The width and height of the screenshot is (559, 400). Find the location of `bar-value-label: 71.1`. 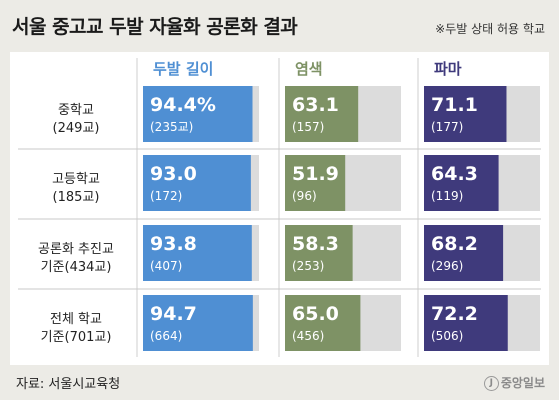

bar-value-label: 71.1 is located at coordinates (454, 105).